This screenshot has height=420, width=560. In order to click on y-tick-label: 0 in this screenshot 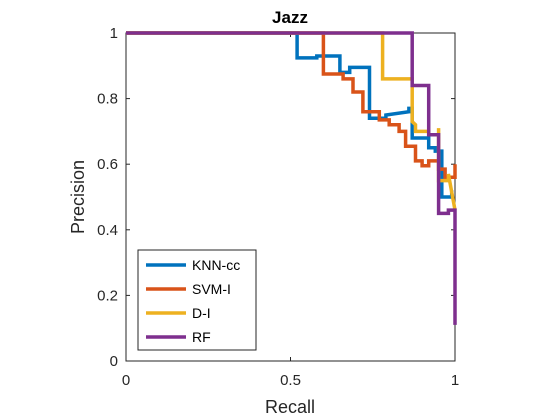, I will do `click(114, 361)`.